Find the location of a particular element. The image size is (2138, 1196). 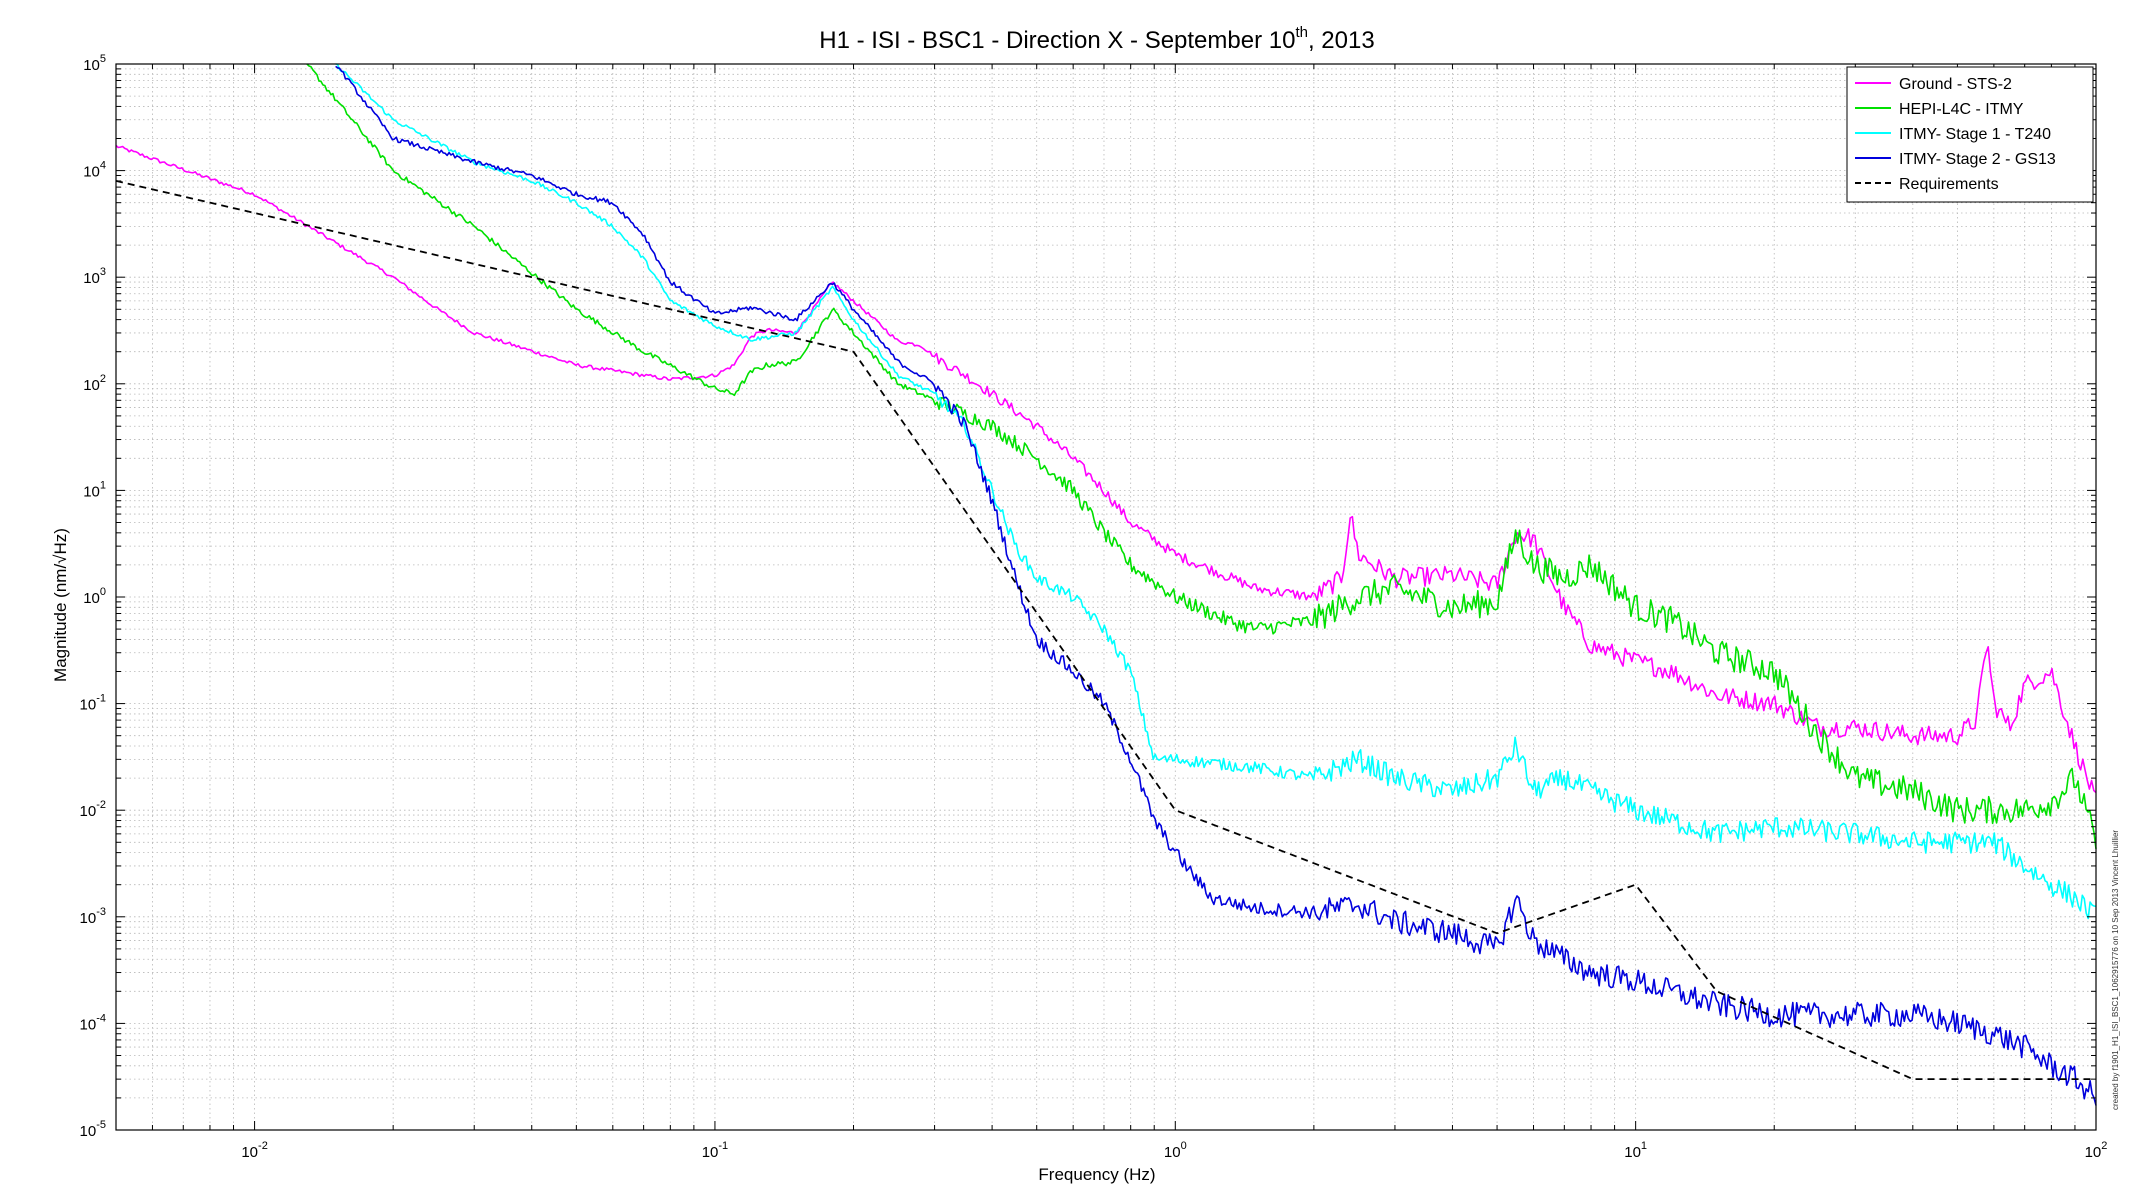

y-tick-label: 10⁻¹ is located at coordinates (93, 703).